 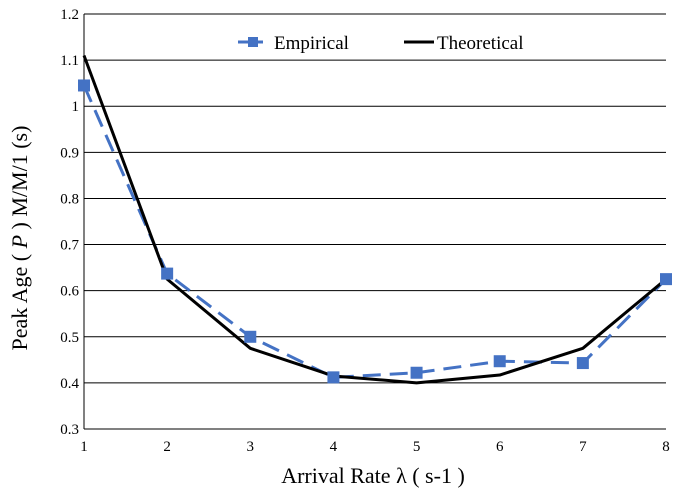 What do you see at coordinates (69, 430) in the screenshot?
I see `y-tick-label: 0.3` at bounding box center [69, 430].